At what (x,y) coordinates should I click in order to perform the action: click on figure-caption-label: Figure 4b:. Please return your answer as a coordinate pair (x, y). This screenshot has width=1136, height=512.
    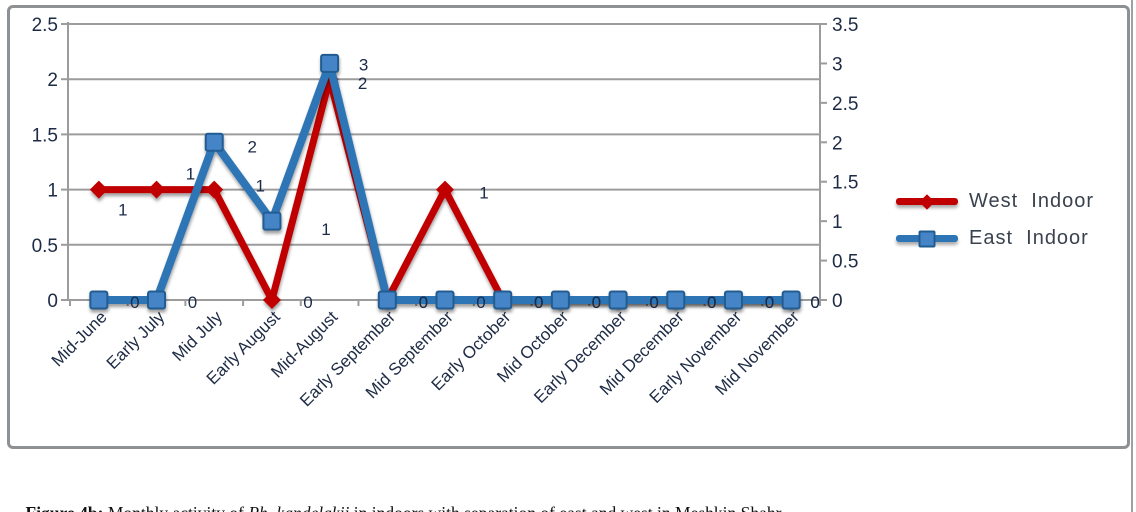
    Looking at the image, I should click on (65, 507).